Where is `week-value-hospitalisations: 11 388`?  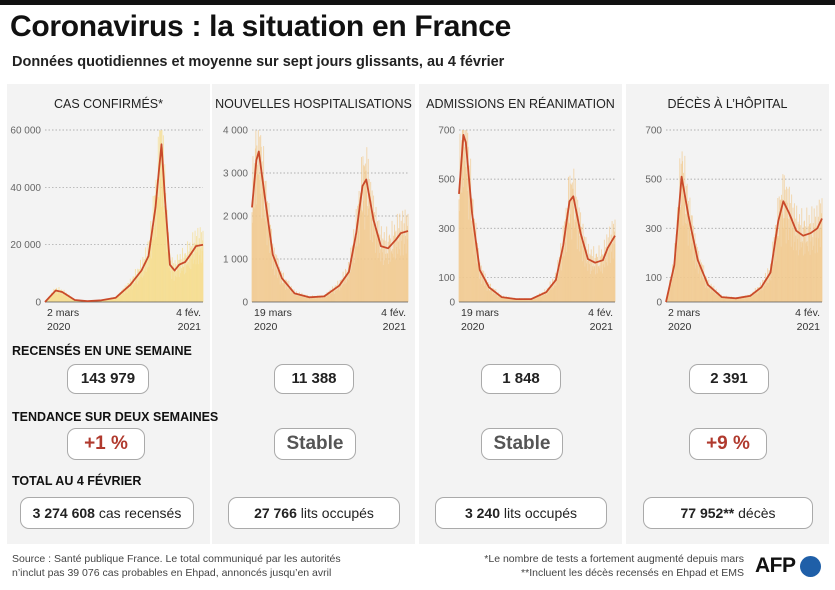
week-value-hospitalisations: 11 388 is located at coordinates (314, 379).